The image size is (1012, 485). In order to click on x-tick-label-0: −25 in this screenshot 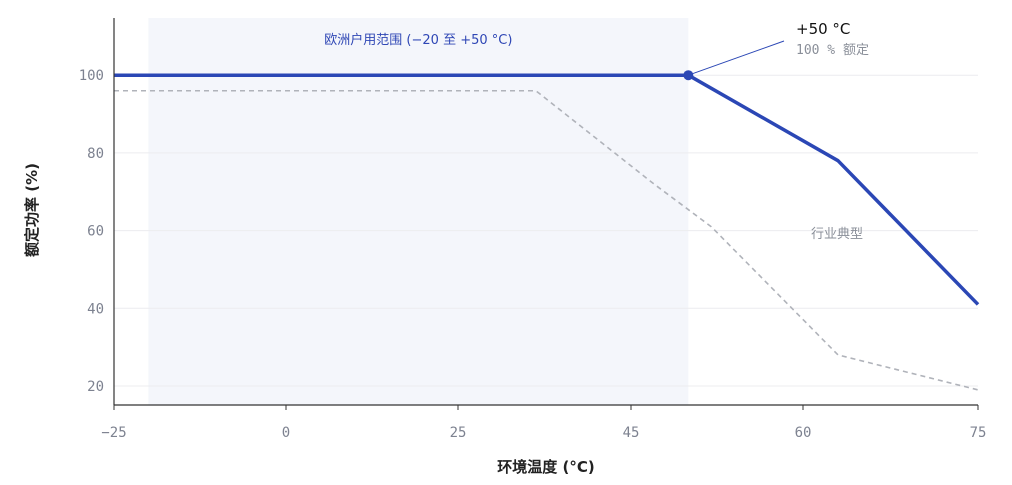, I will do `click(113, 433)`.